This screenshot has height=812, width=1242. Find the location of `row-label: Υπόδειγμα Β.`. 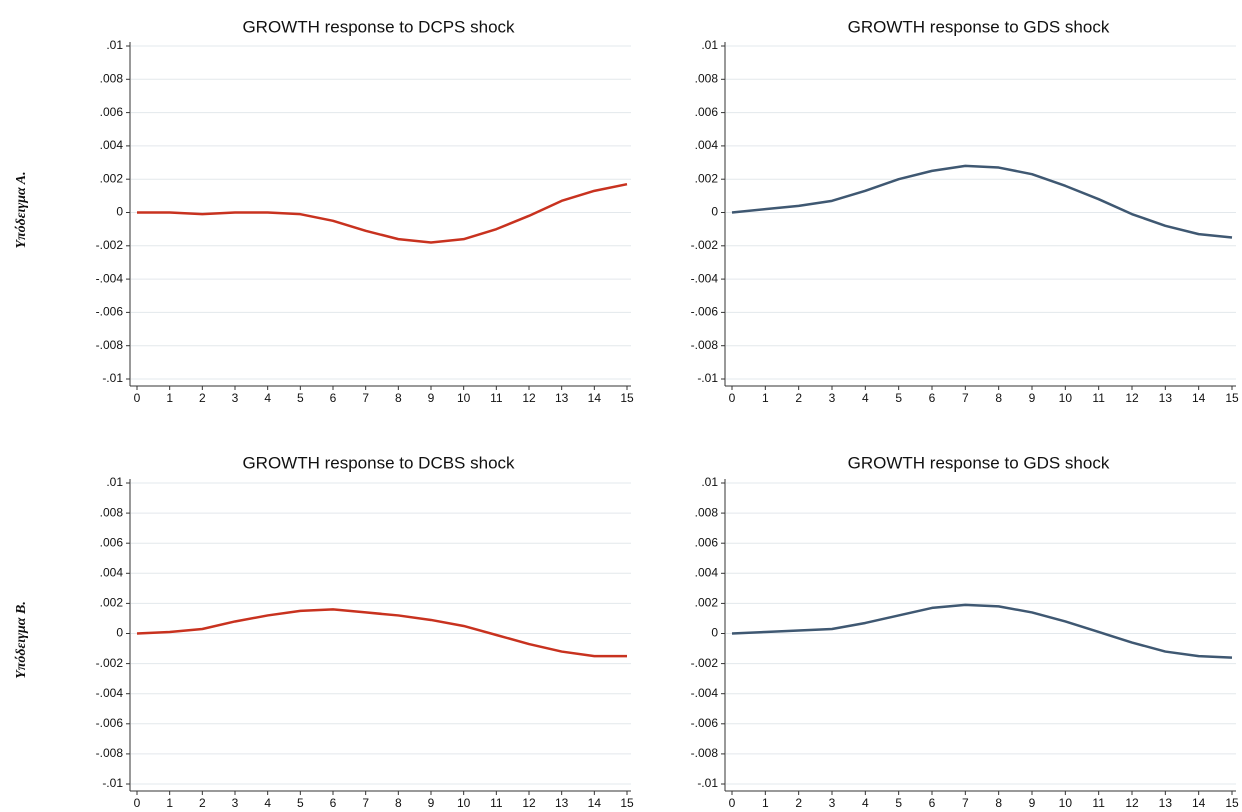

row-label: Υπόδειγμα Β. is located at coordinates (21, 640).